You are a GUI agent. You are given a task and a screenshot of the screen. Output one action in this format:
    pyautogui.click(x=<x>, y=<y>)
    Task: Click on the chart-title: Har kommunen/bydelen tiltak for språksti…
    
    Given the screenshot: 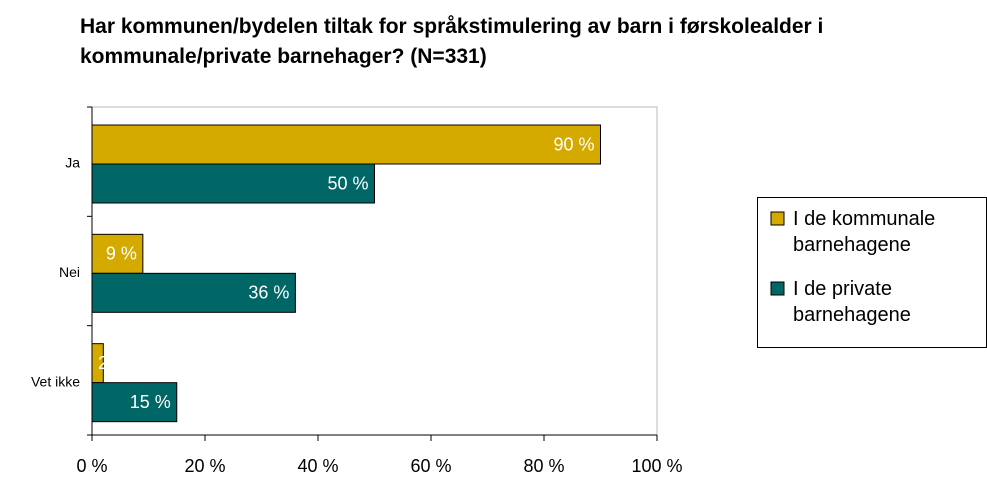 What is the action you would take?
    pyautogui.click(x=452, y=41)
    